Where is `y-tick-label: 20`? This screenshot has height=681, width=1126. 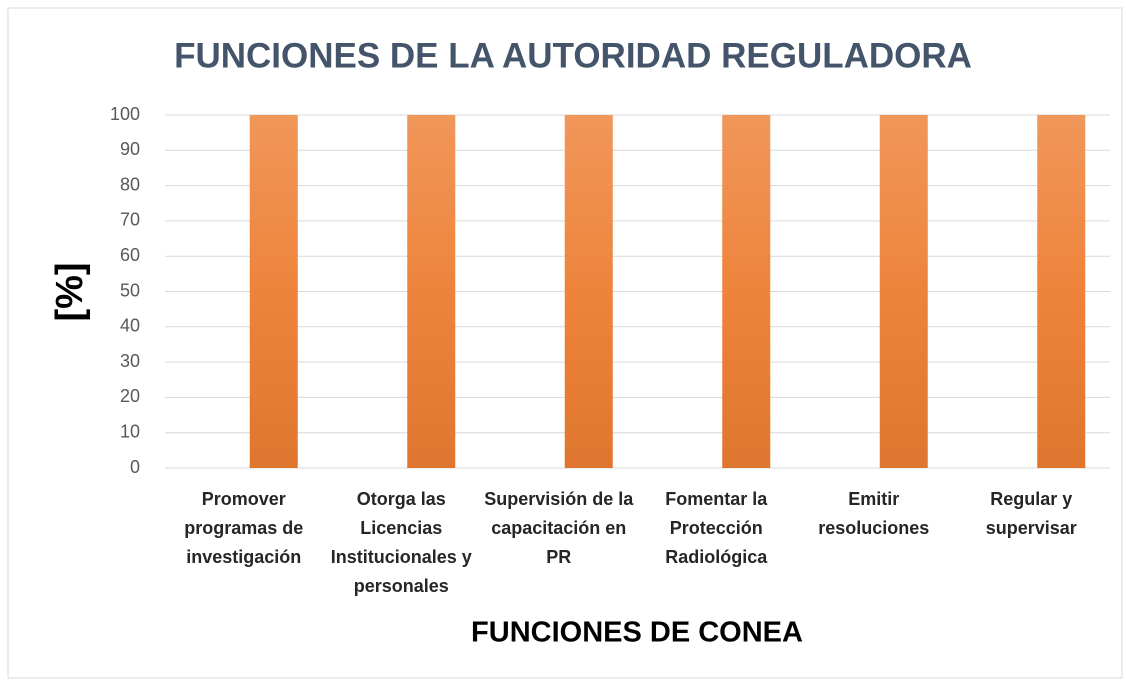
y-tick-label: 20 is located at coordinates (130, 396).